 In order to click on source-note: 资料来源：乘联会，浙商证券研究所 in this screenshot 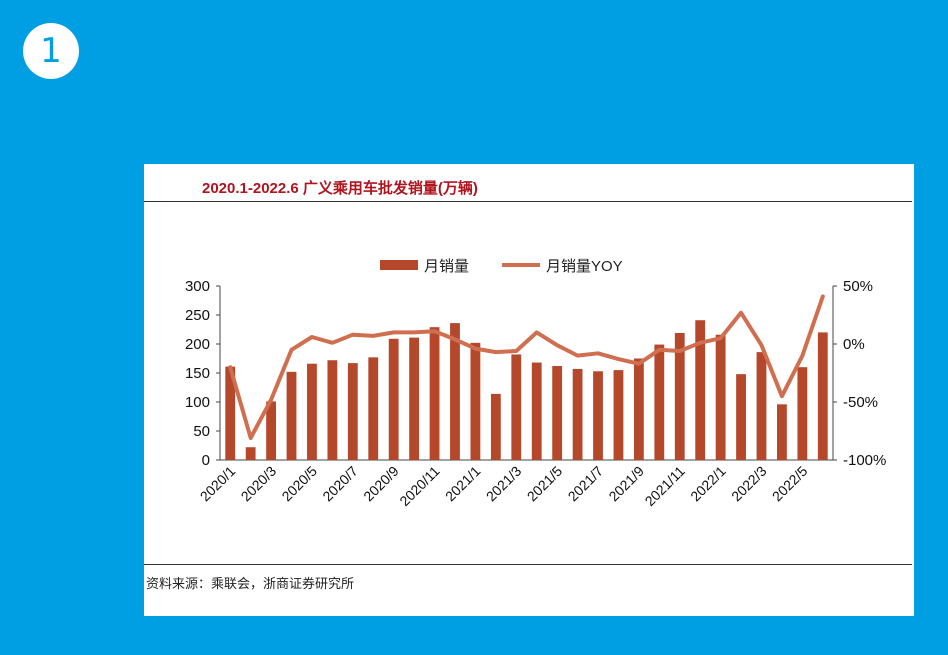, I will do `click(250, 584)`.